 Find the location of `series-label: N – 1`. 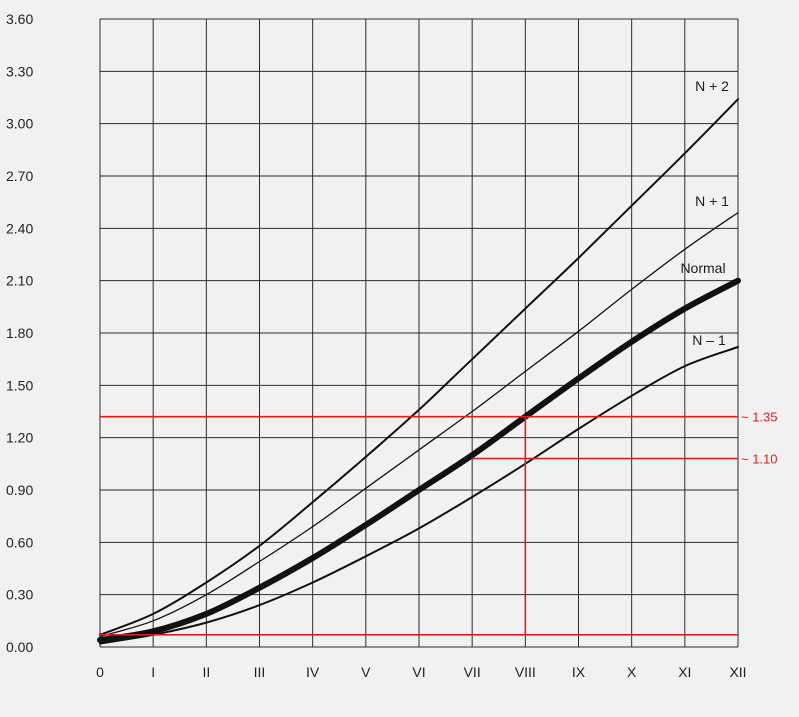

series-label: N – 1 is located at coordinates (709, 340).